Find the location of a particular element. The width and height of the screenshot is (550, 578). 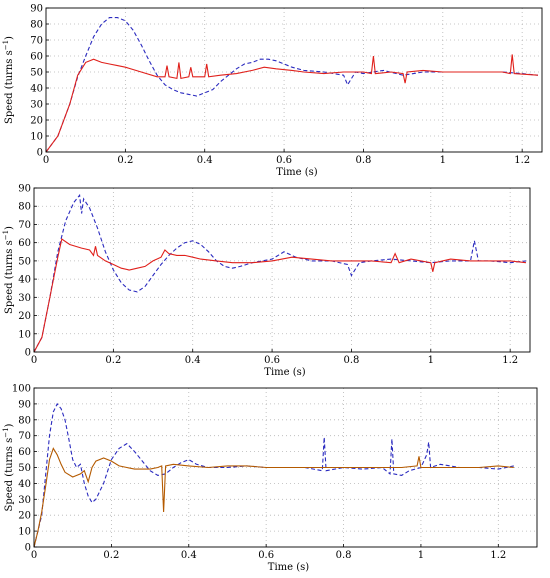

y-tick-label: 100 is located at coordinates (21, 389).